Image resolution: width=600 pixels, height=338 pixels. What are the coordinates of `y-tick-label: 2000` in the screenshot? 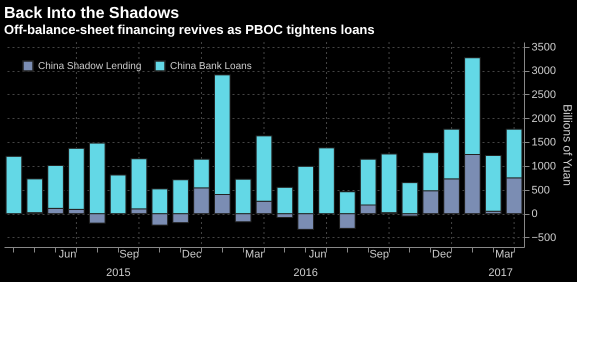 It's located at (544, 118).